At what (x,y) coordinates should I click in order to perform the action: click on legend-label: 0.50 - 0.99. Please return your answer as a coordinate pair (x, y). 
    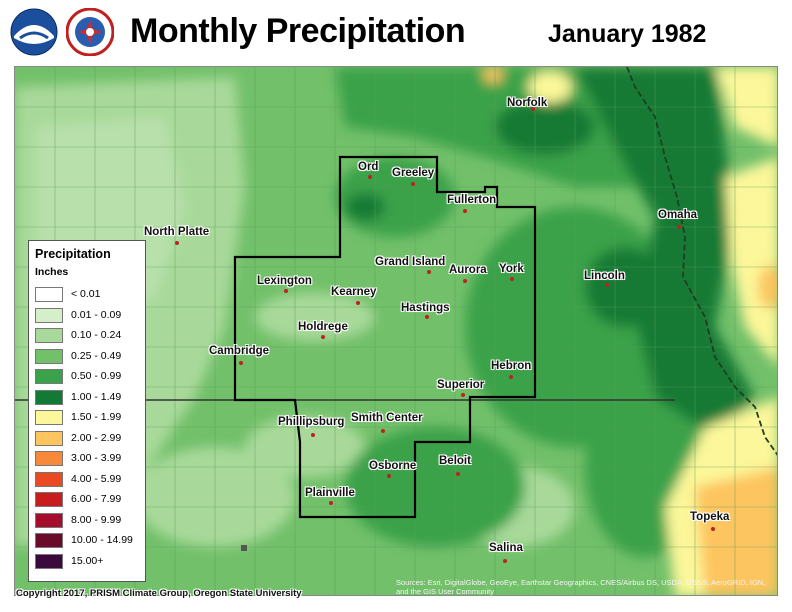
    Looking at the image, I should click on (96, 376).